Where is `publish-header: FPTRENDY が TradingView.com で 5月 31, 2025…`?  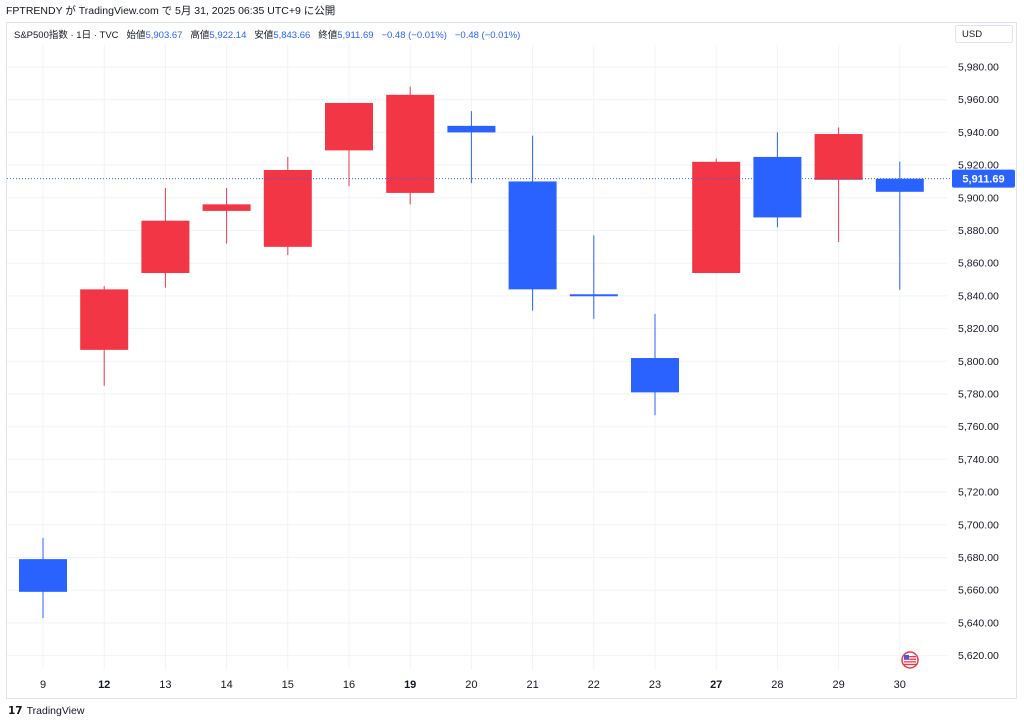
publish-header: FPTRENDY が TradingView.com で 5月 31, 2025… is located at coordinates (171, 11).